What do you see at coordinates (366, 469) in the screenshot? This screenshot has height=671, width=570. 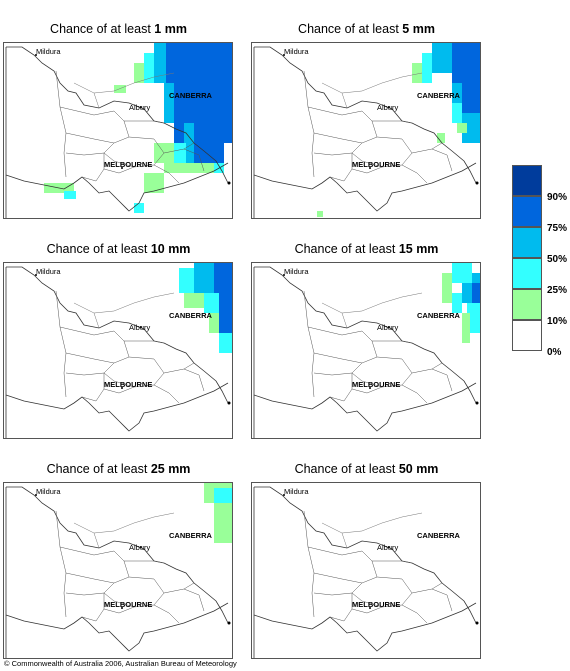 I see `panel-title: Chance of at least 50 mm` at bounding box center [366, 469].